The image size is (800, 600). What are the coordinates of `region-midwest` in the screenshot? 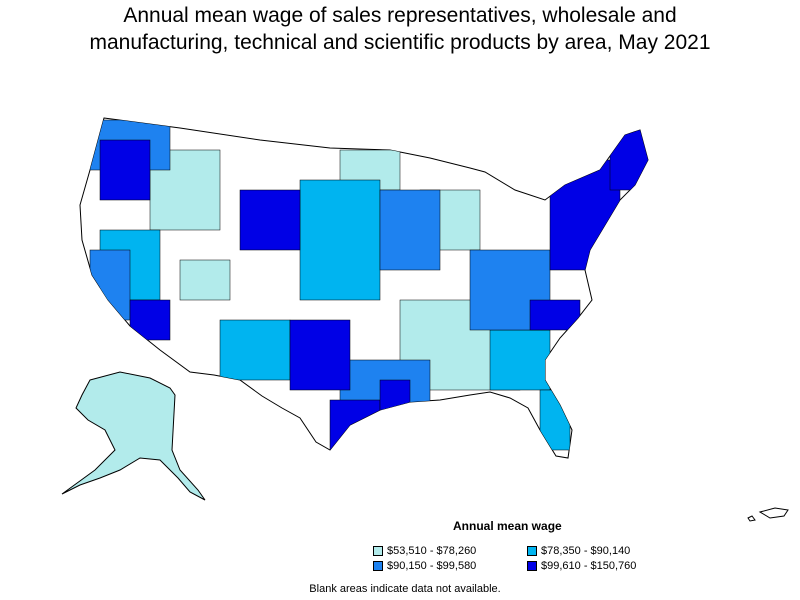 It's located at (410, 230).